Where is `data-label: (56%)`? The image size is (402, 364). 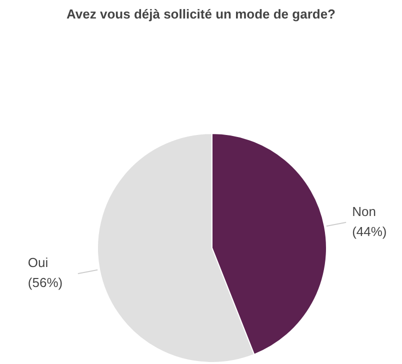
data-label: (56%) is located at coordinates (45, 282).